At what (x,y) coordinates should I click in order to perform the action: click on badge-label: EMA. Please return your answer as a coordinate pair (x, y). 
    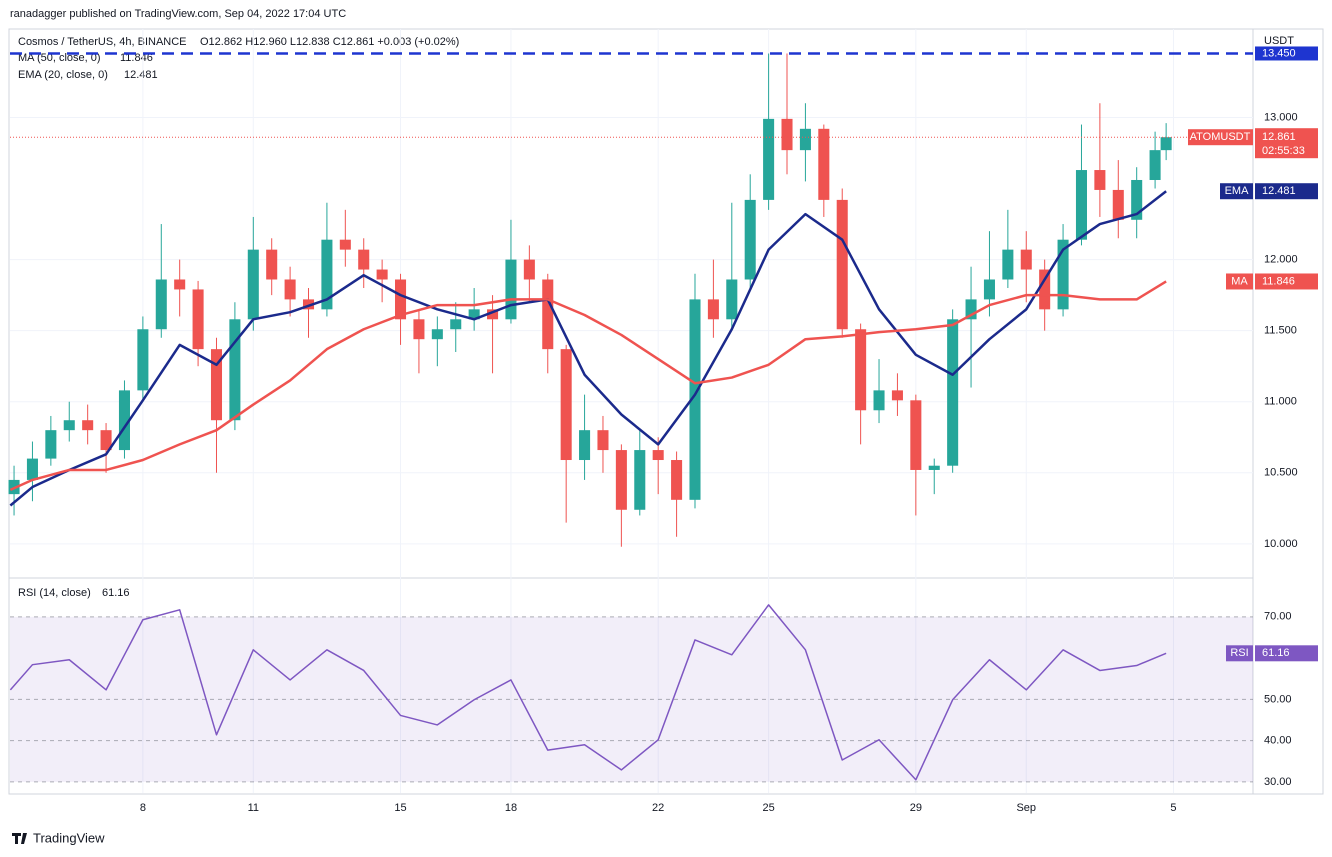
    Looking at the image, I should click on (1237, 191).